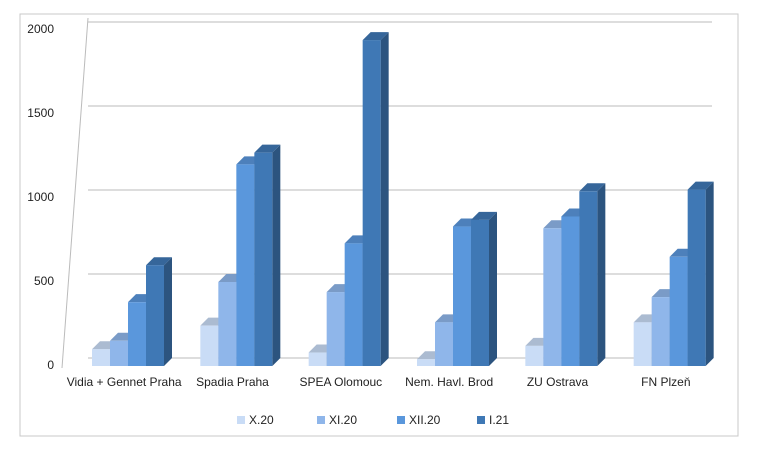 The image size is (758, 451). What do you see at coordinates (558, 382) in the screenshot?
I see `x-tick-label: ZU Ostrava` at bounding box center [558, 382].